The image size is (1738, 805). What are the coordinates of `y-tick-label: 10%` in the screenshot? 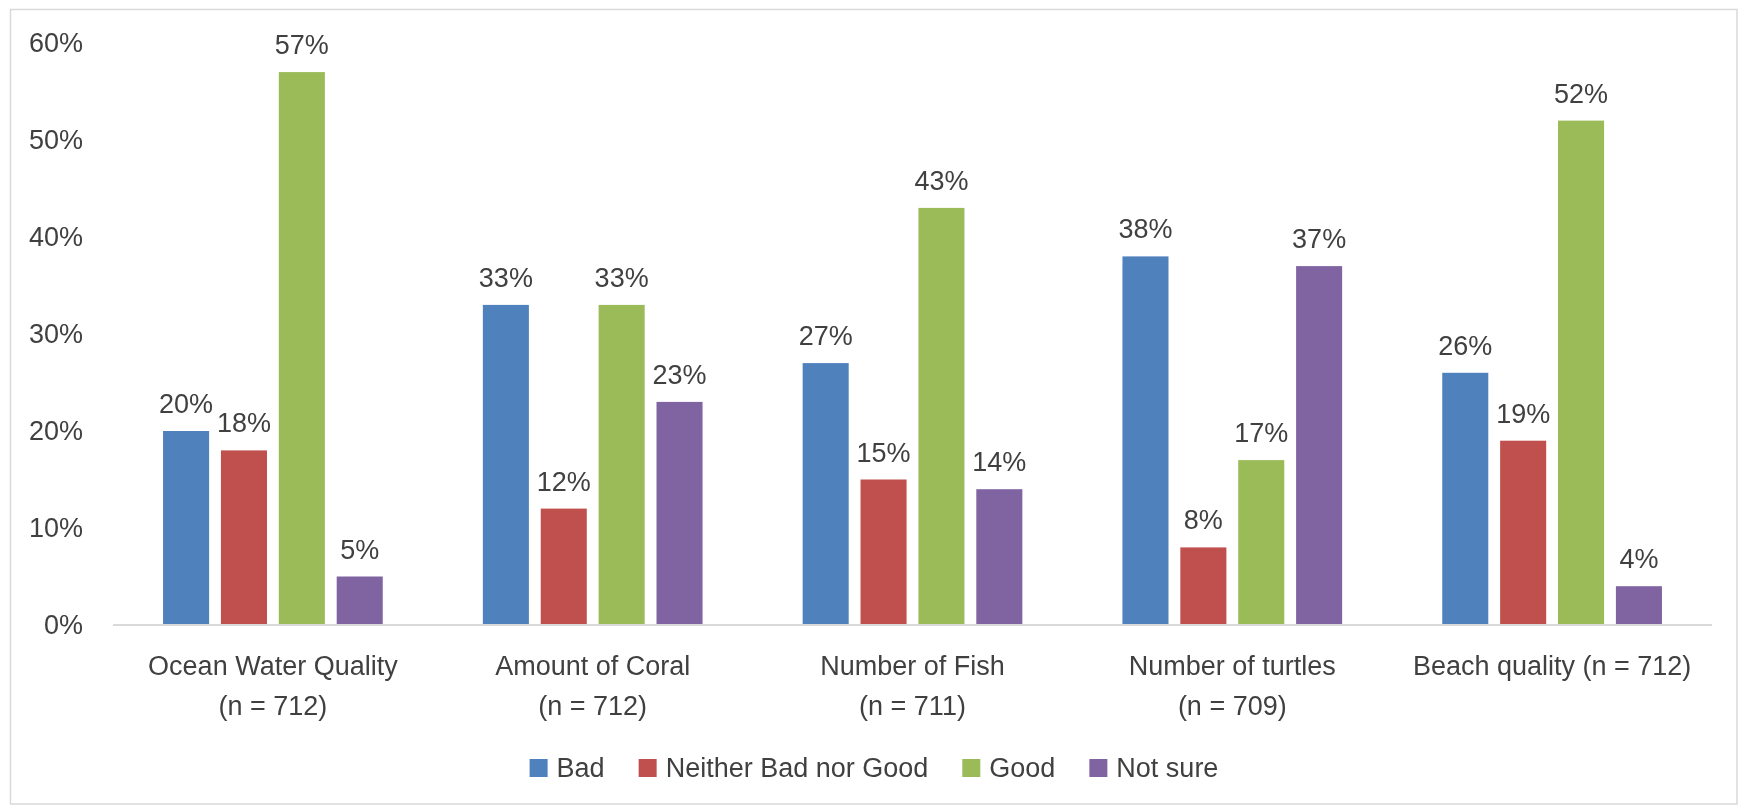 It's located at (55, 528).